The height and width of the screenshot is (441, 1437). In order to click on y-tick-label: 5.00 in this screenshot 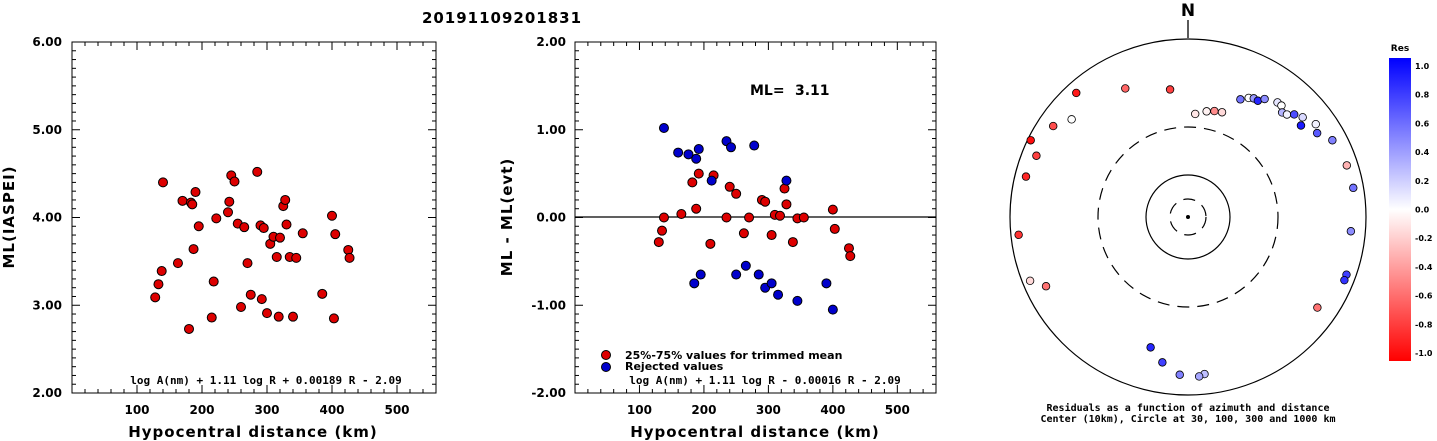, I will do `click(47, 130)`.